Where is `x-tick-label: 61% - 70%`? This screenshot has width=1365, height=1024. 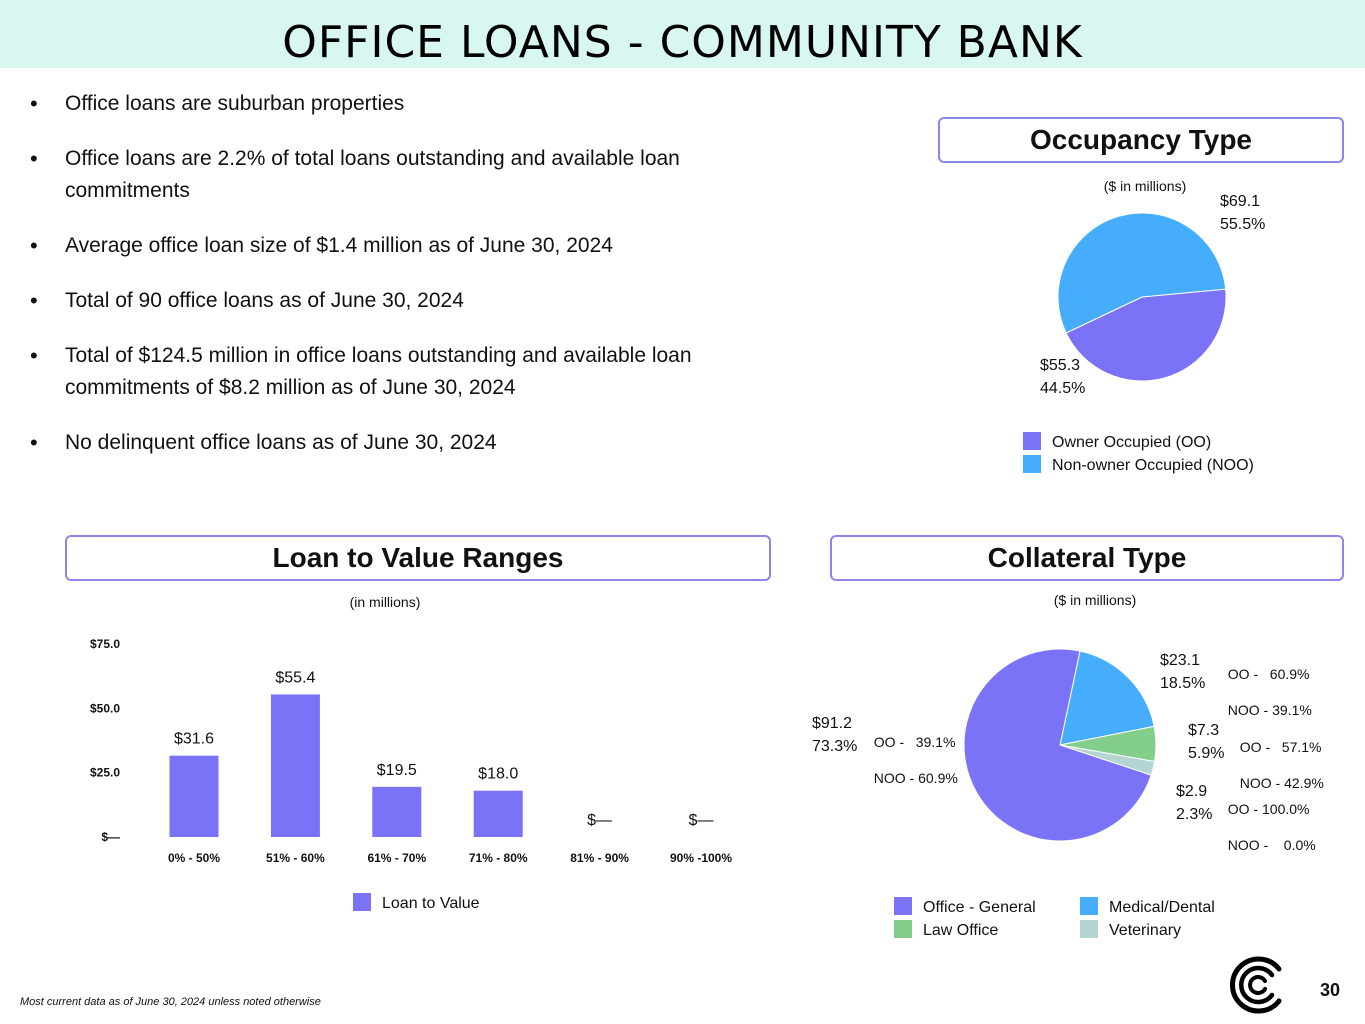 x-tick-label: 61% - 70% is located at coordinates (396, 858).